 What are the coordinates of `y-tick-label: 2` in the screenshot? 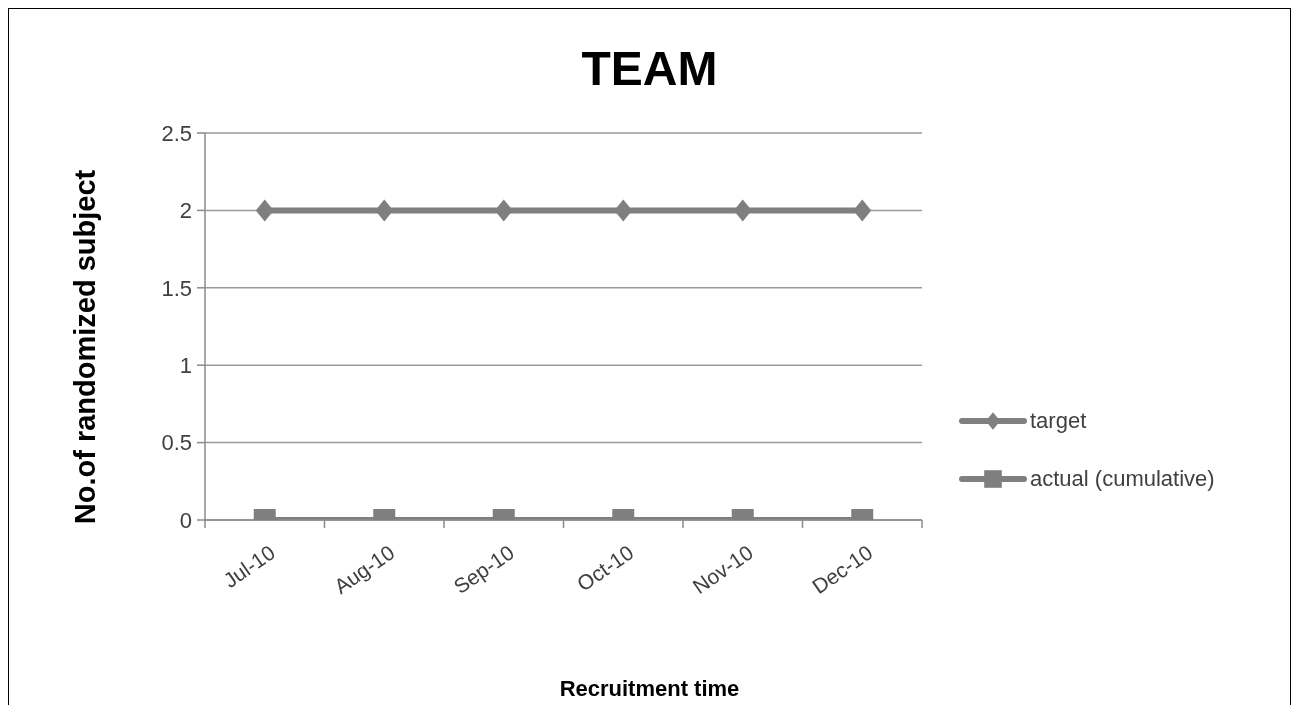 It's located at (185, 211).